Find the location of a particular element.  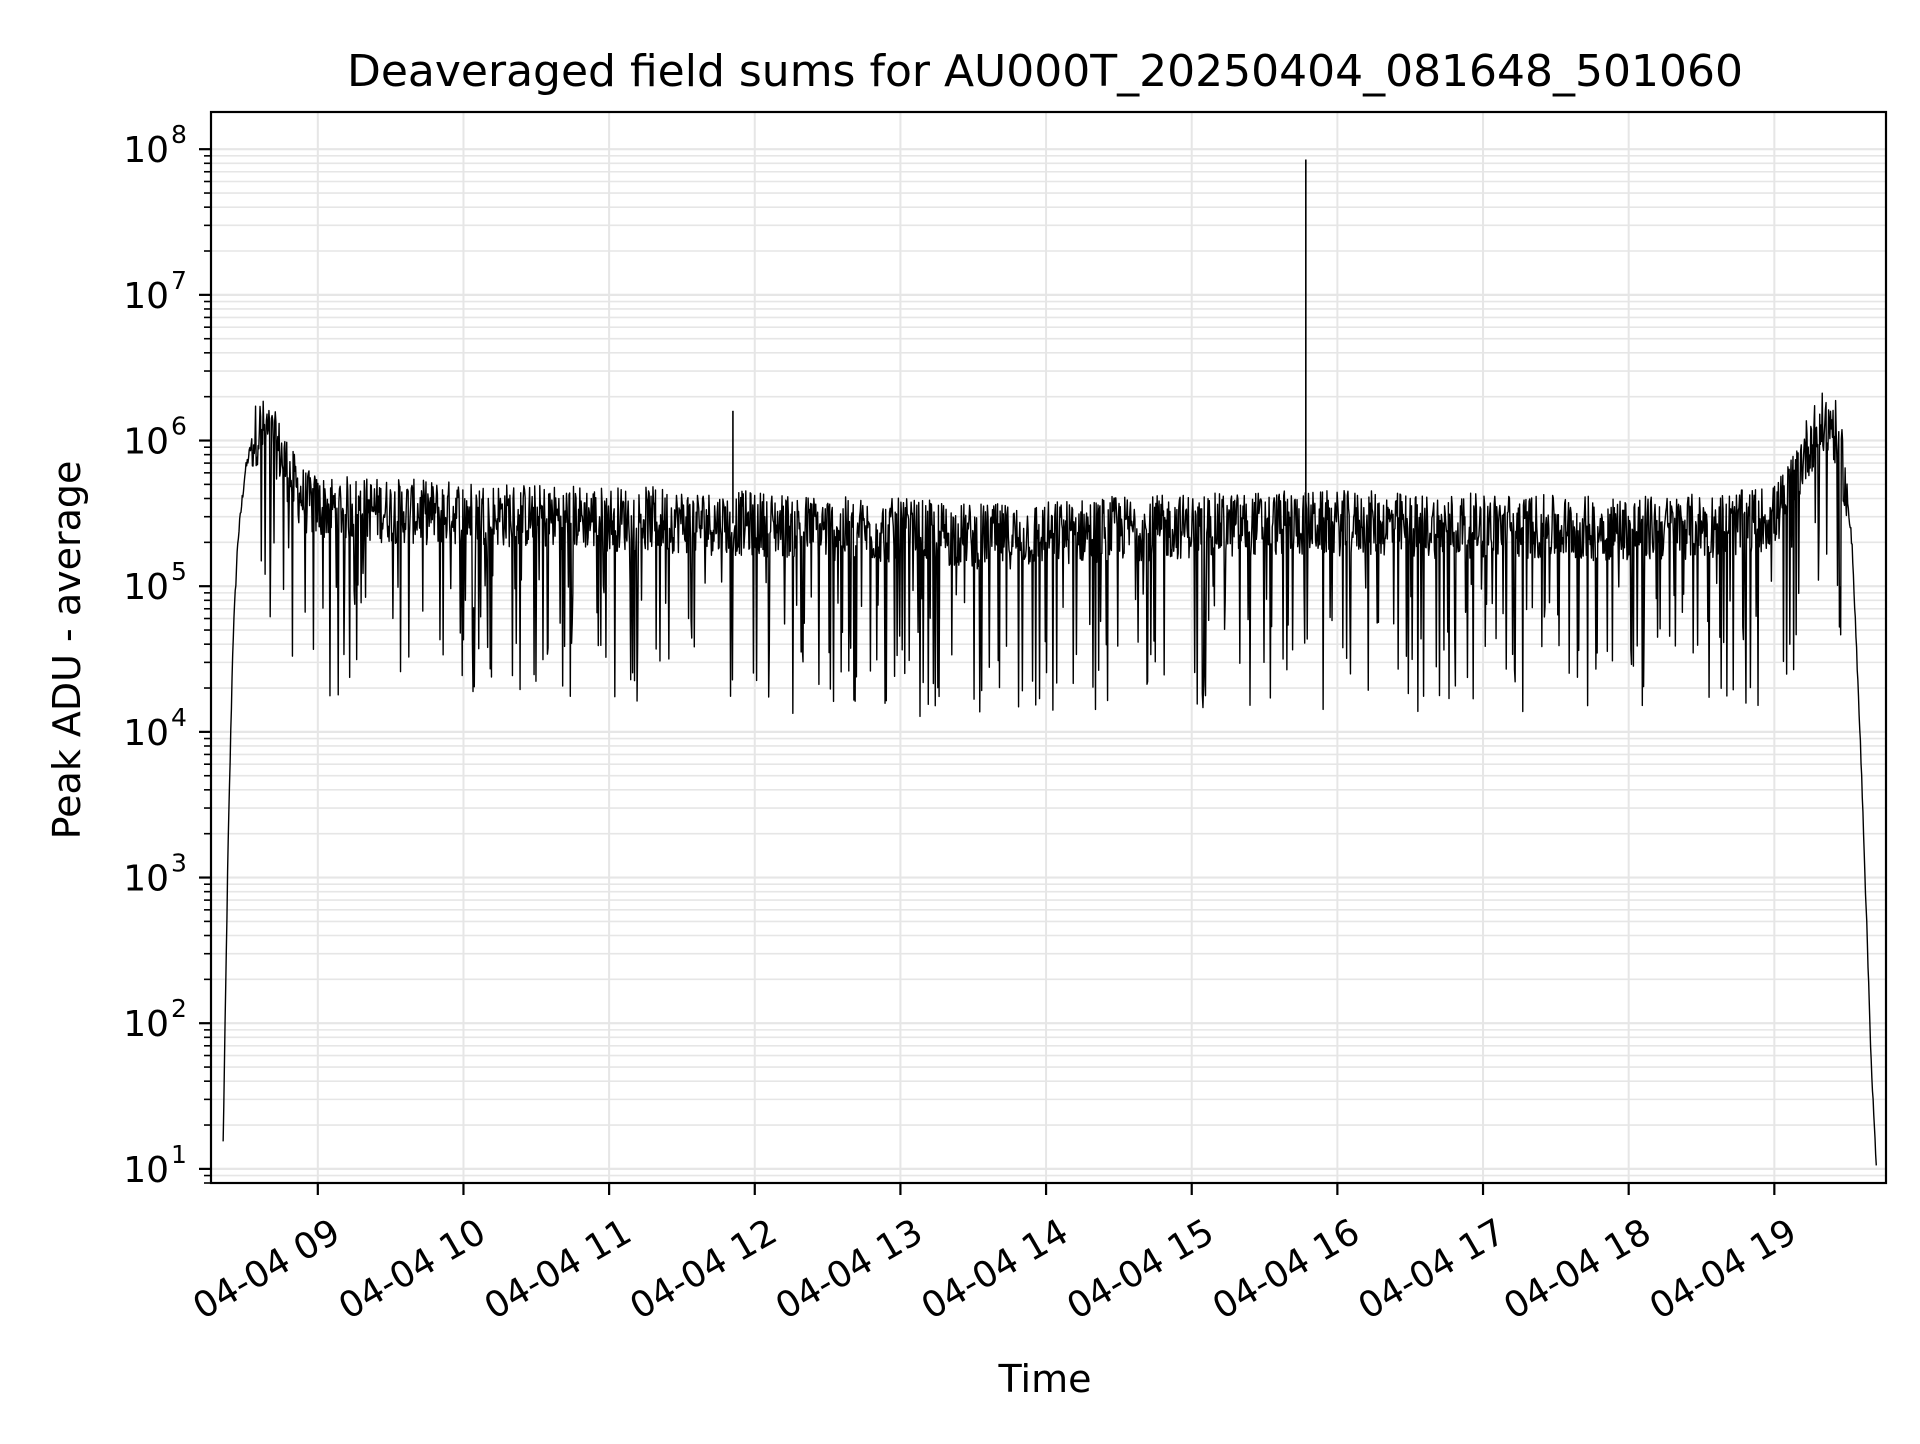

y-tick-exponent: 1 is located at coordinates (179, 1154).